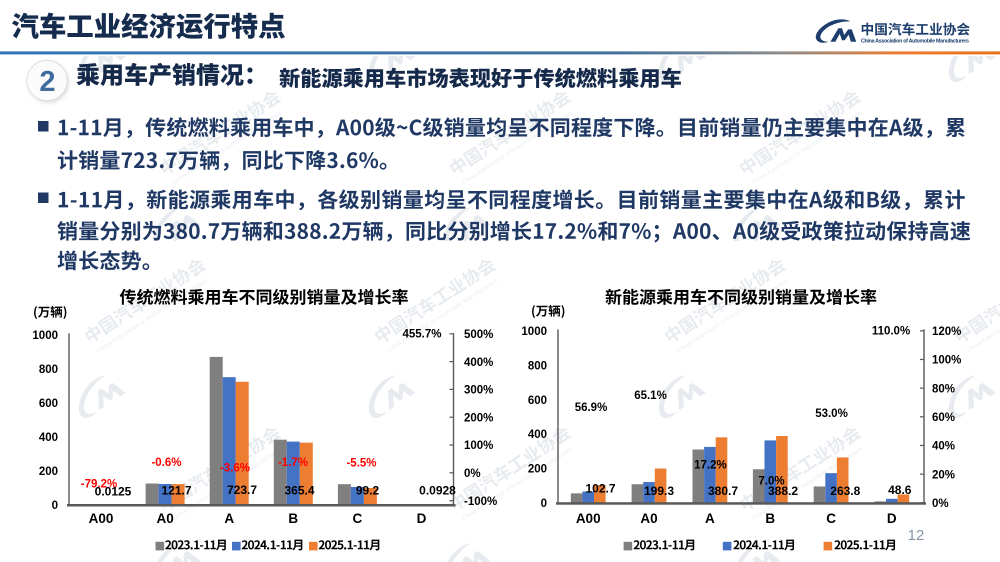  I want to click on svg-text: 380.7, so click(723, 491).